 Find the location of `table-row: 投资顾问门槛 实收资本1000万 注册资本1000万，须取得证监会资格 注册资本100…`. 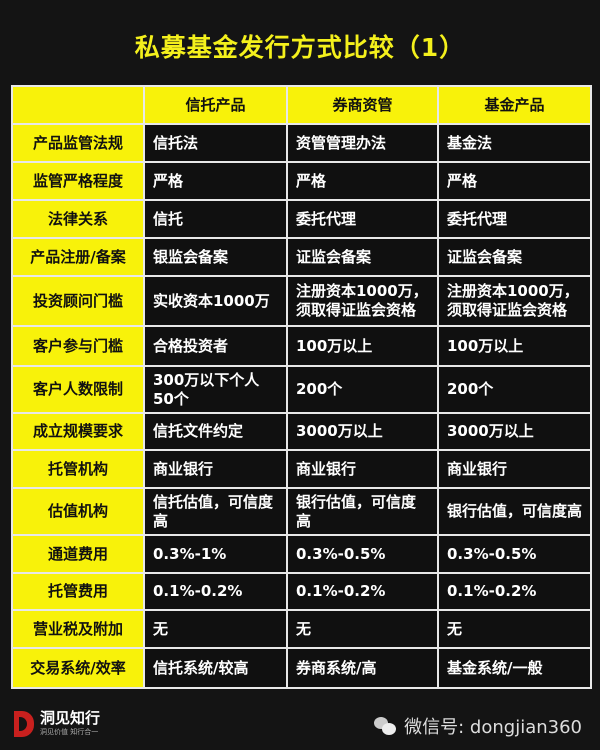

table-row: 投资顾问门槛 实收资本1000万 注册资本1000万，须取得证监会资格 注册资本100… is located at coordinates (301, 301).